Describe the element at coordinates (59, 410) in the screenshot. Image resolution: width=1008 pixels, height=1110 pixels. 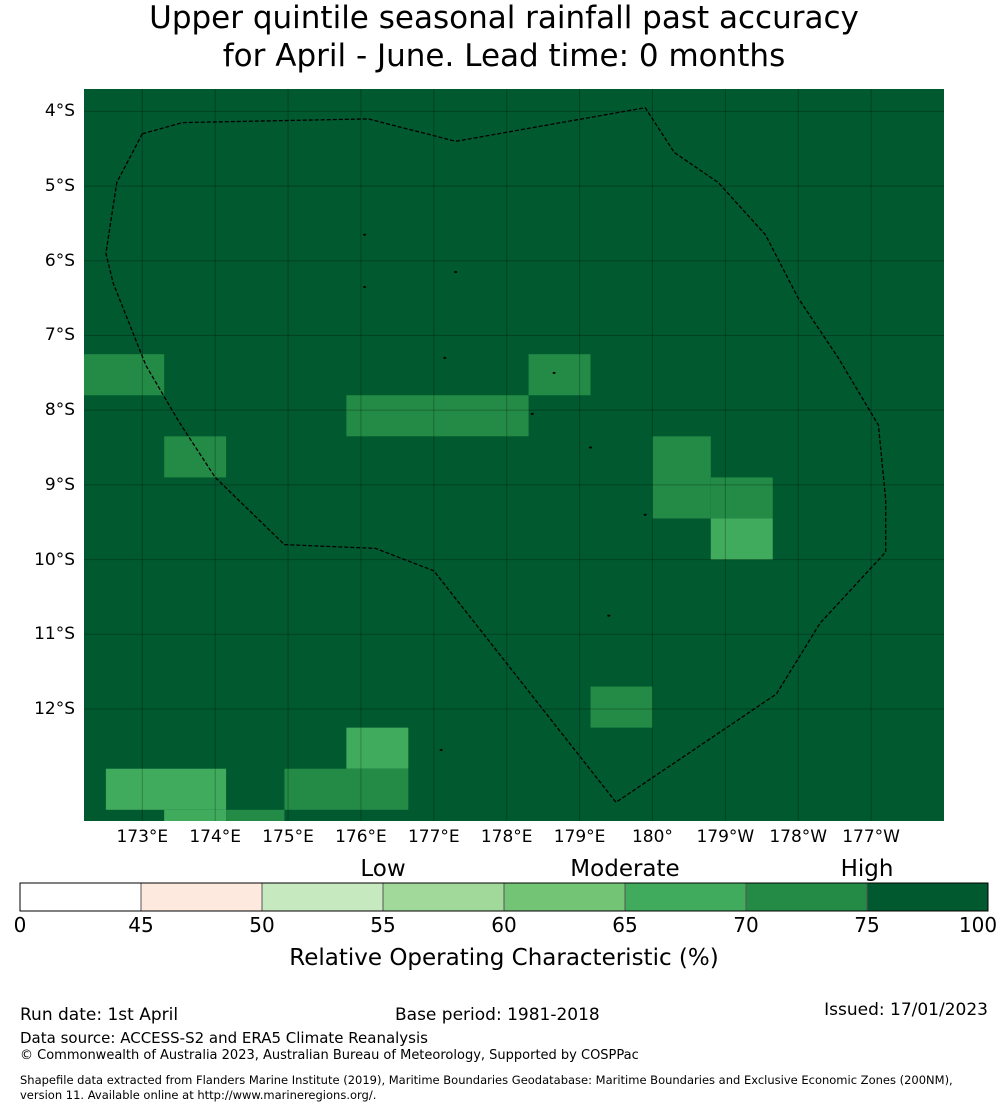
I see `latitude-label: 8°S` at that location.